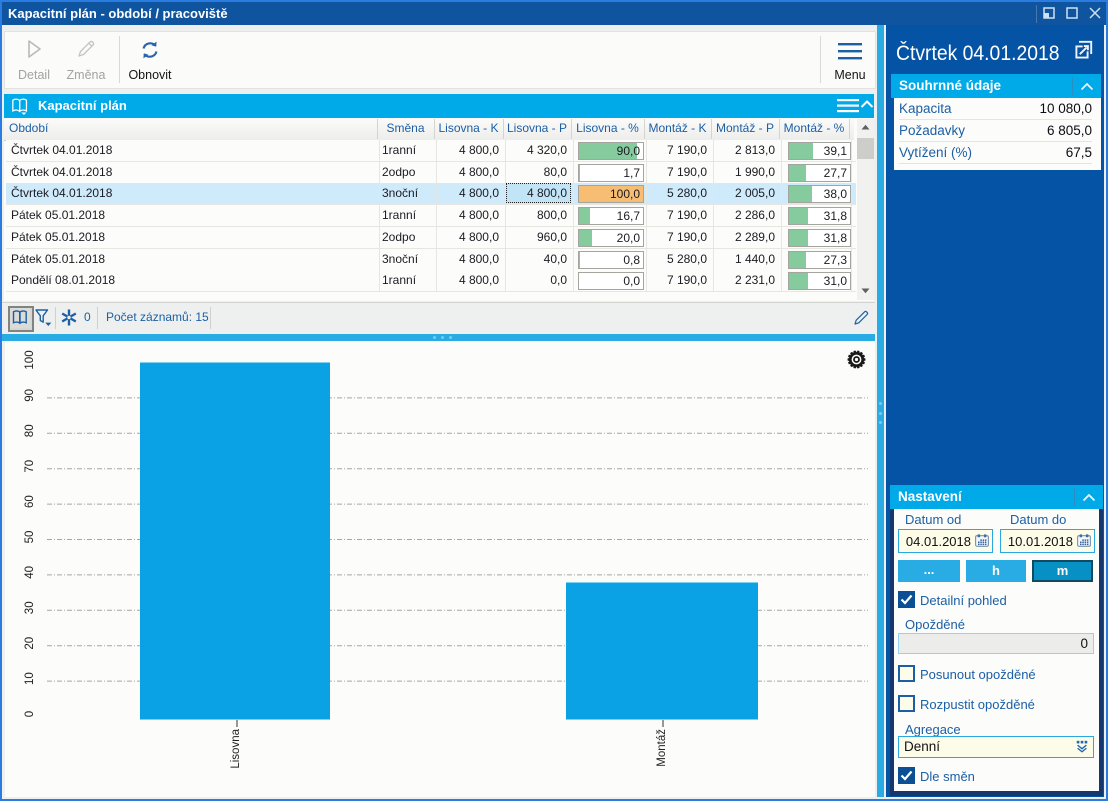  I want to click on svg-text: 40, so click(30, 572).